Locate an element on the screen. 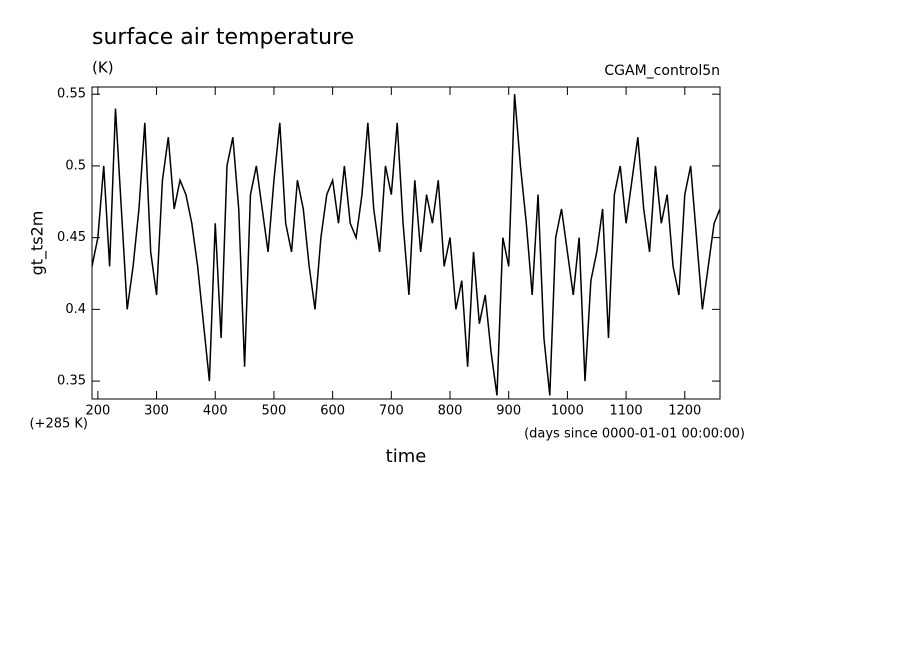 The height and width of the screenshot is (658, 904). x-tick-label: 1100 is located at coordinates (626, 411).